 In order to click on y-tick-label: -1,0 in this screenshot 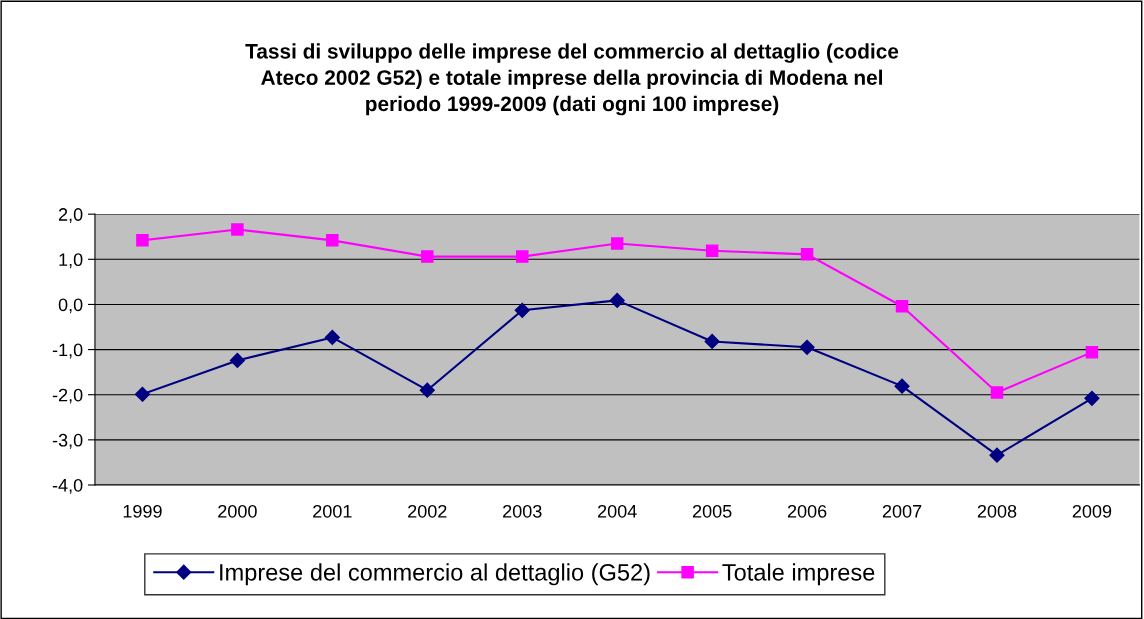, I will do `click(67, 351)`.